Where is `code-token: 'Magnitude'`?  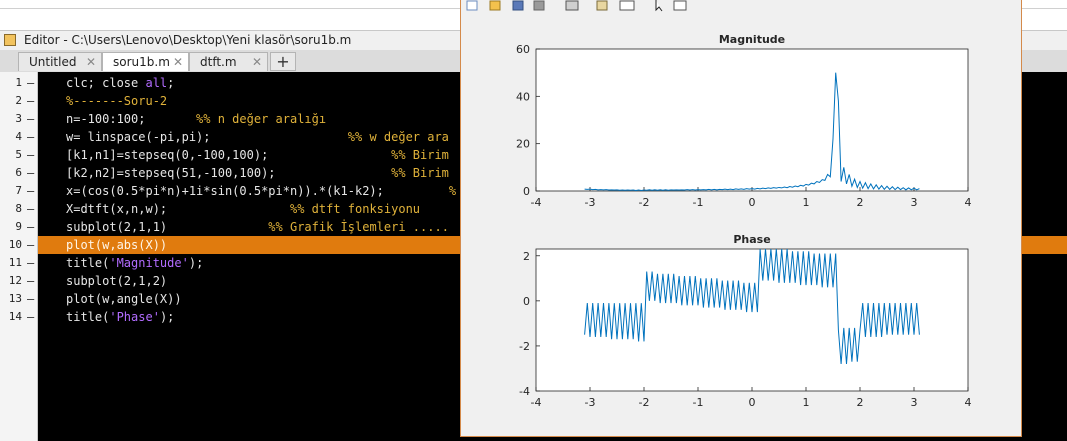
code-token: 'Magnitude' is located at coordinates (149, 263).